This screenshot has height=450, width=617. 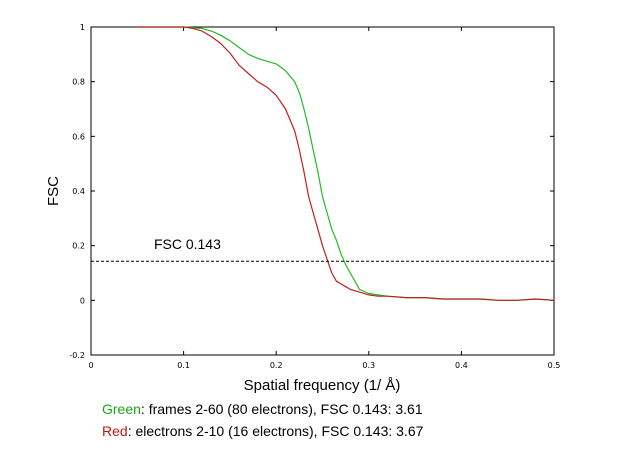 What do you see at coordinates (276, 365) in the screenshot?
I see `x-tick-label: 0.2` at bounding box center [276, 365].